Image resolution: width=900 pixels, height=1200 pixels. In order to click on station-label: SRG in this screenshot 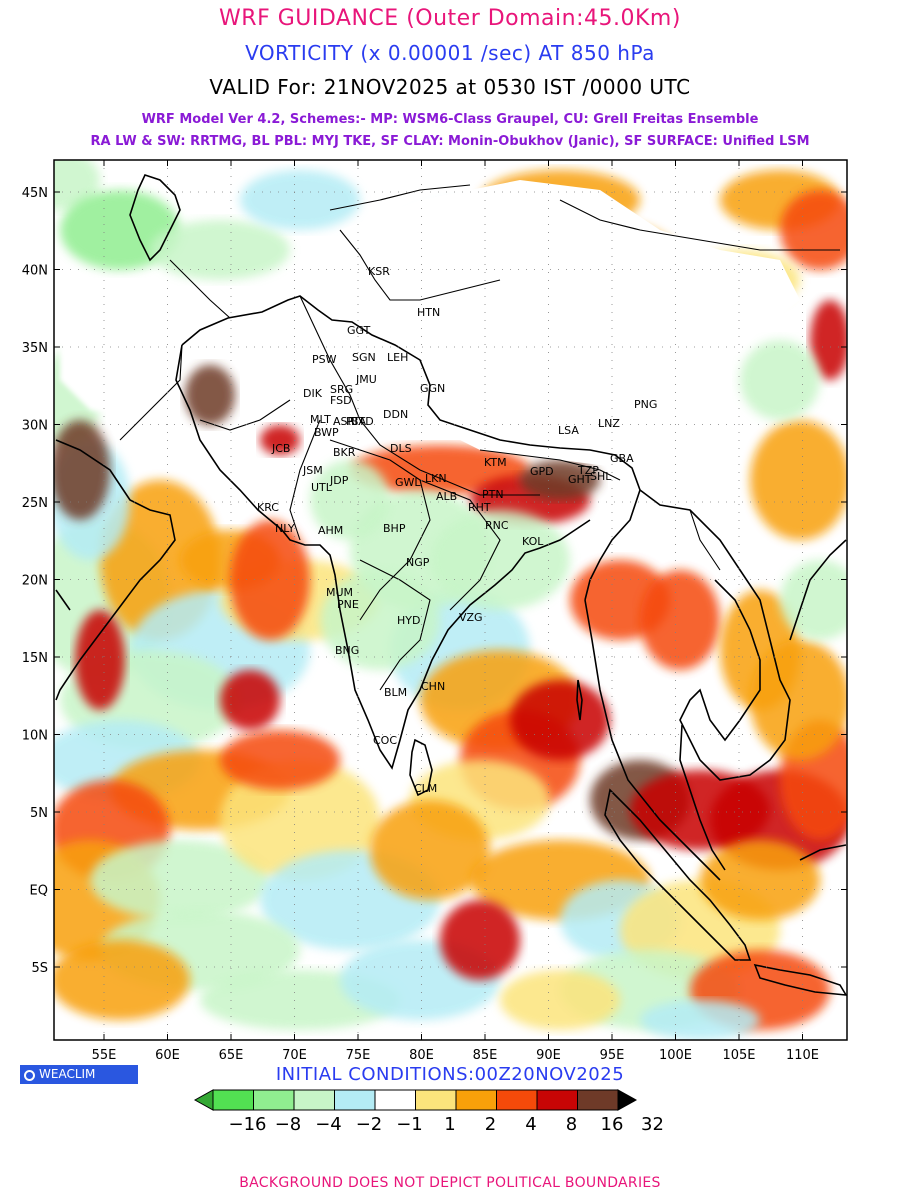, I will do `click(341, 389)`.